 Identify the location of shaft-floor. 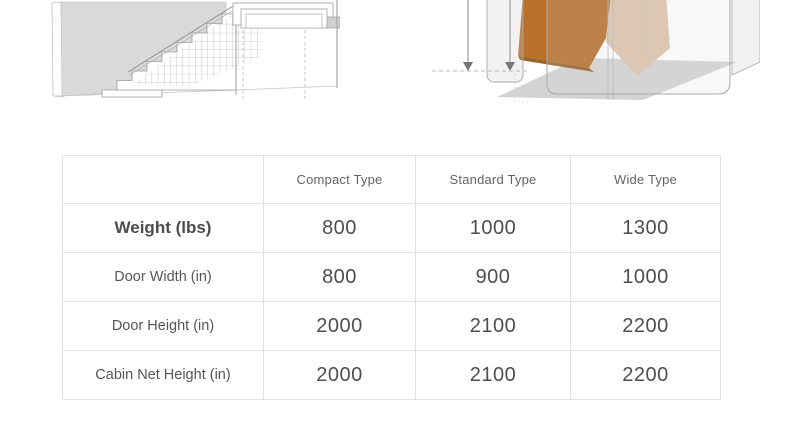
(617, 79).